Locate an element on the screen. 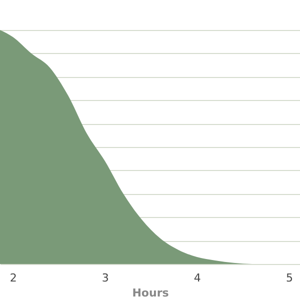 The height and width of the screenshot is (300, 300). x-tick-label: 4 is located at coordinates (197, 278).